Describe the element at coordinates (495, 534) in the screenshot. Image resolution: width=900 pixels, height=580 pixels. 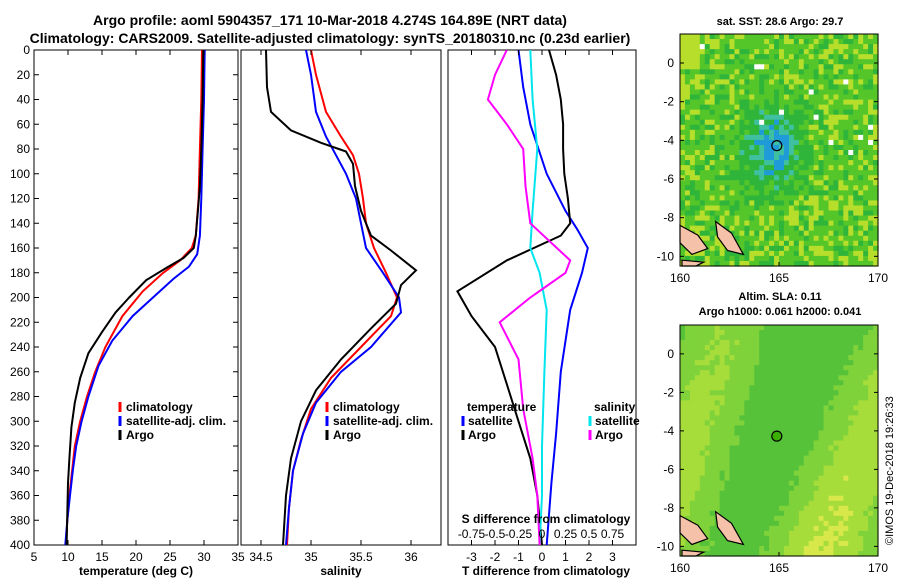
I see `difference-x2tick-label: -0.5` at that location.